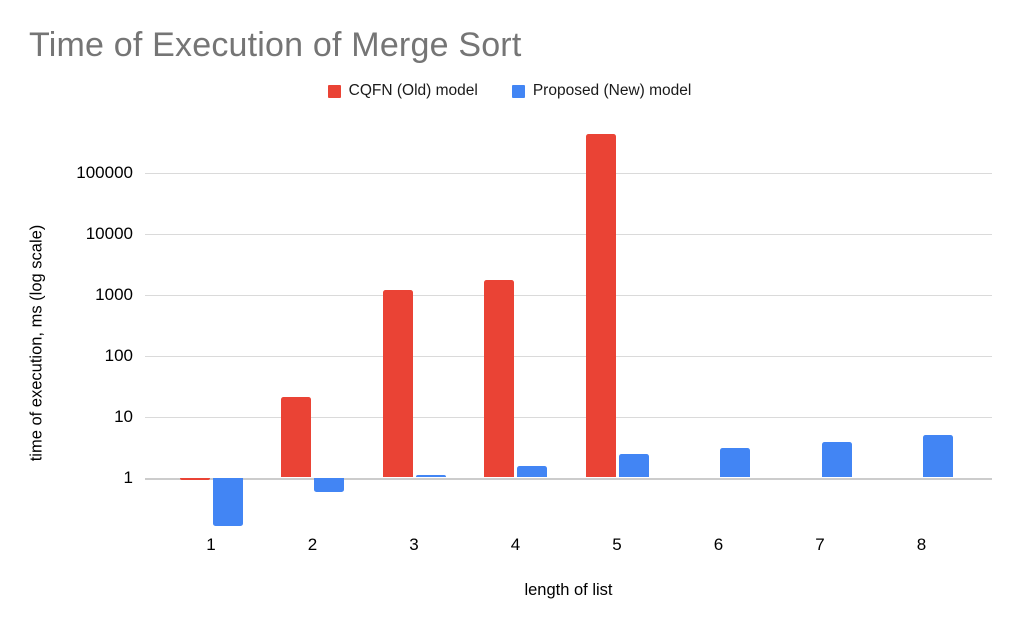 This screenshot has height=628, width=1019. What do you see at coordinates (515, 544) in the screenshot?
I see `x-tick-label: 4` at bounding box center [515, 544].